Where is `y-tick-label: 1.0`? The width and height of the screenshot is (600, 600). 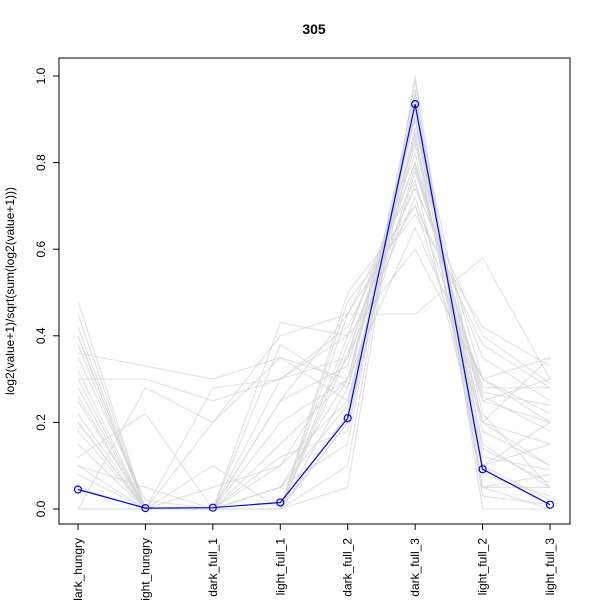
y-tick-label: 1.0 is located at coordinates (41, 75).